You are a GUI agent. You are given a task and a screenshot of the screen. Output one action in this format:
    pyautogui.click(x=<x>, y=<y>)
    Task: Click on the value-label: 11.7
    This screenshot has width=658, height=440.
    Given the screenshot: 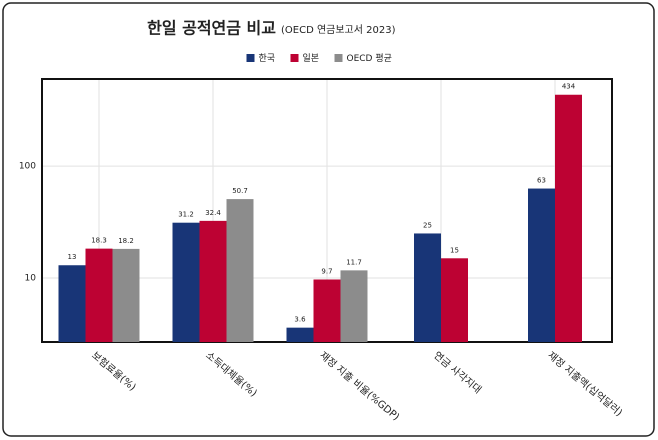 What is the action you would take?
    pyautogui.click(x=354, y=262)
    